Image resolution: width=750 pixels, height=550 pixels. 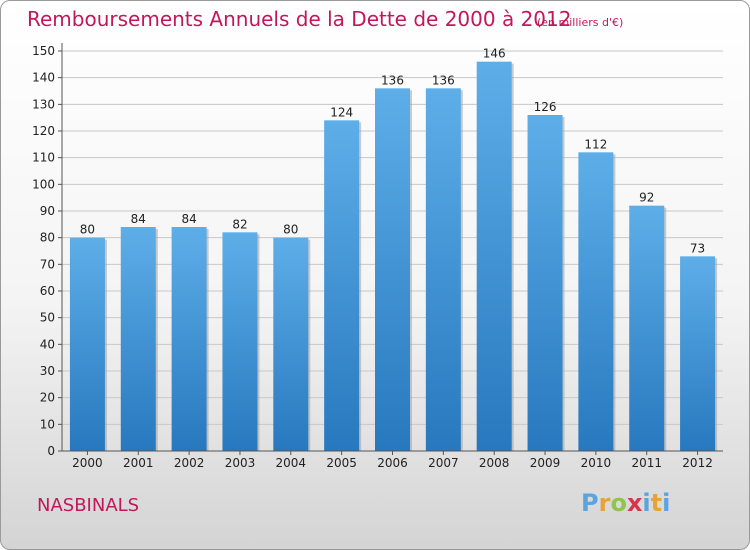 What do you see at coordinates (443, 463) in the screenshot?
I see `x-tick-label: 2007` at bounding box center [443, 463].